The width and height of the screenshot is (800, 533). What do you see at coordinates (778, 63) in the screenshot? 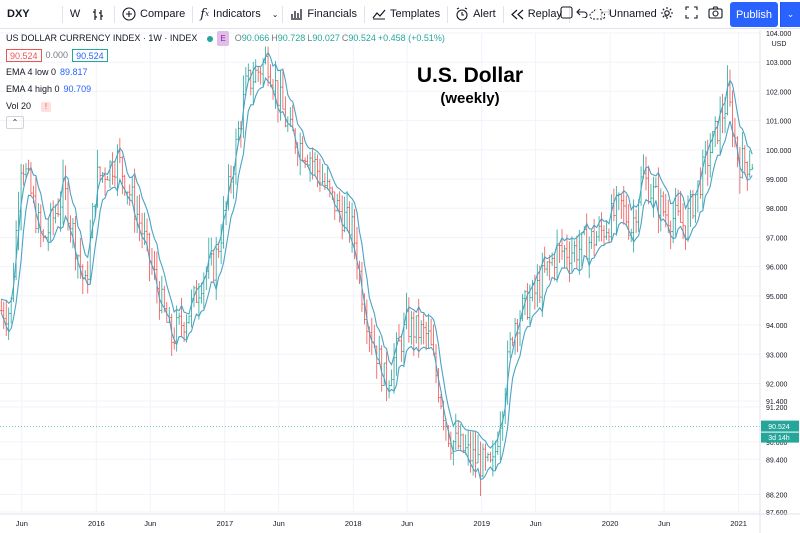
I see `price-tick-label: 103.000` at bounding box center [778, 63].